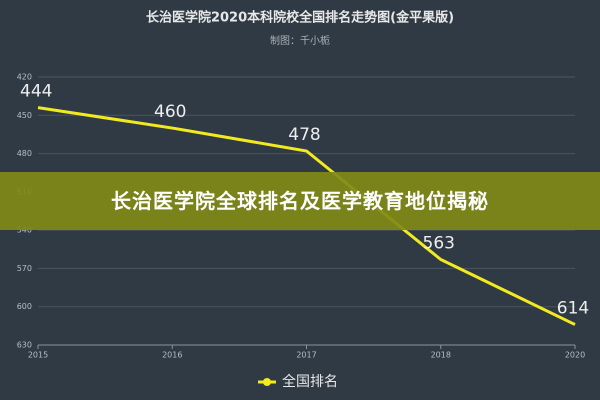 The image size is (600, 400). I want to click on x-tick-label: 2018, so click(441, 355).